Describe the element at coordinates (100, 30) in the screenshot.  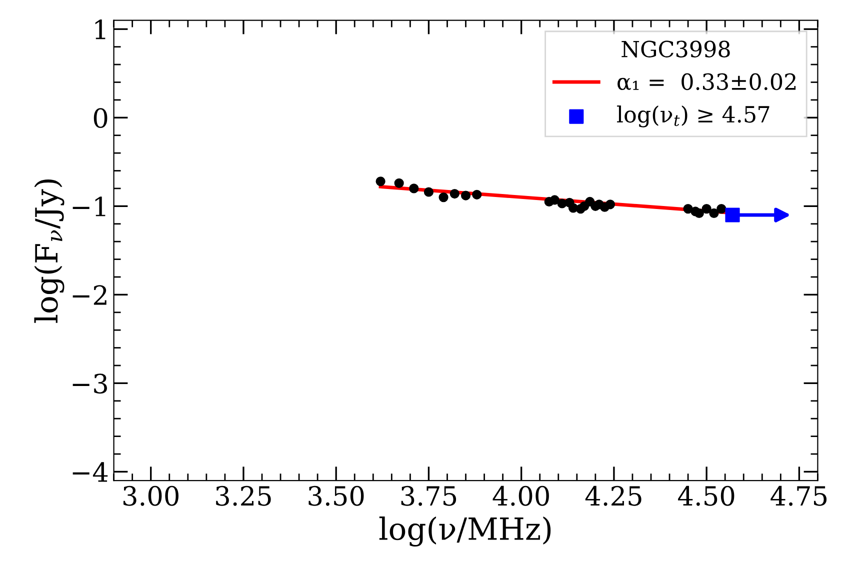
I see `y-tick-label: 1` at that location.